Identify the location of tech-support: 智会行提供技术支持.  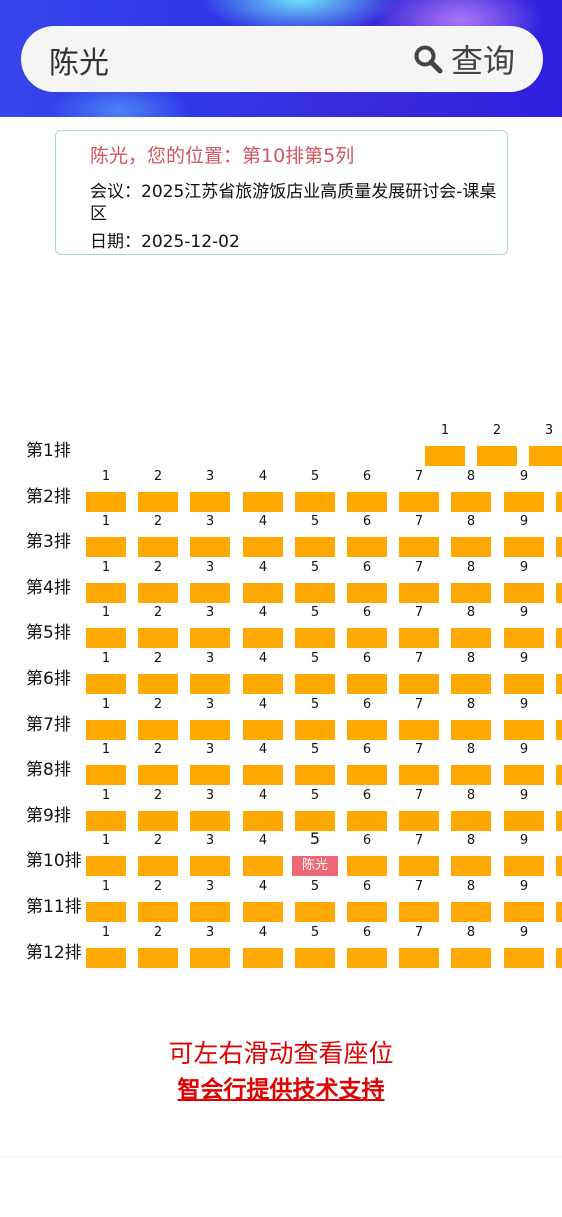
(281, 1087).